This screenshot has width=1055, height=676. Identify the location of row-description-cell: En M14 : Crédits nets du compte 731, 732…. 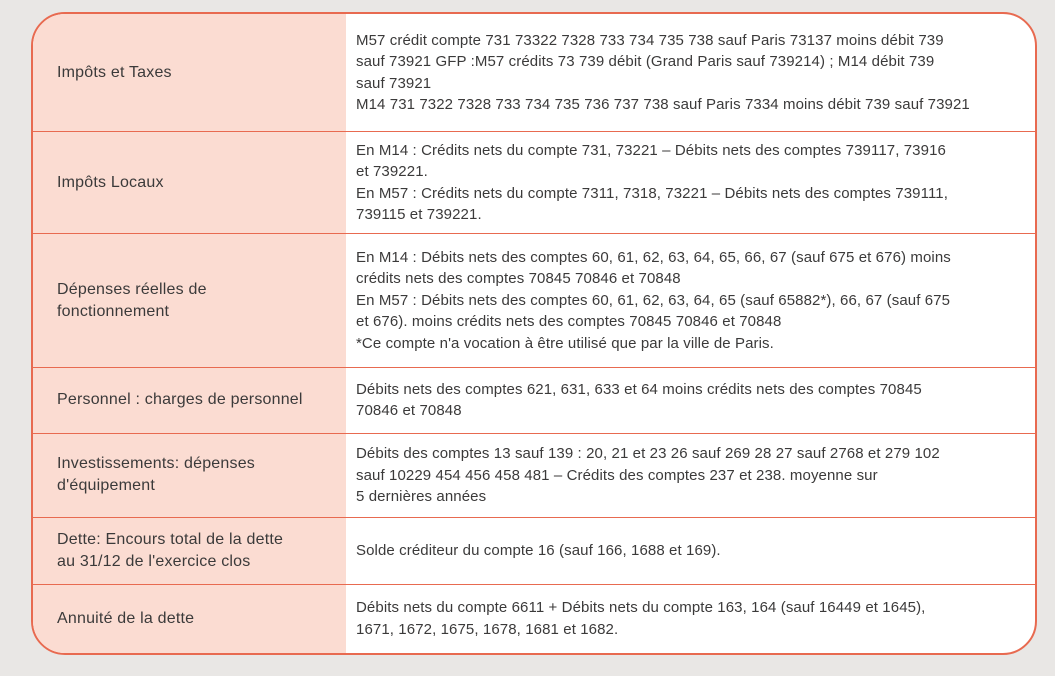
(690, 182).